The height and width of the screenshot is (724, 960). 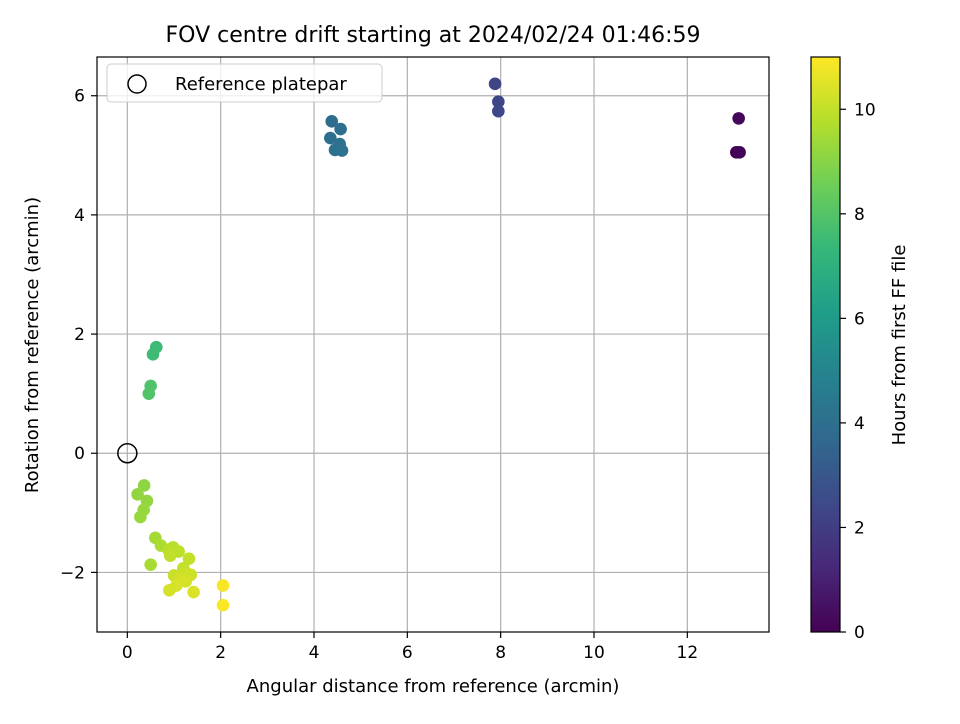 I want to click on x-tick-label: 12, so click(x=688, y=653).